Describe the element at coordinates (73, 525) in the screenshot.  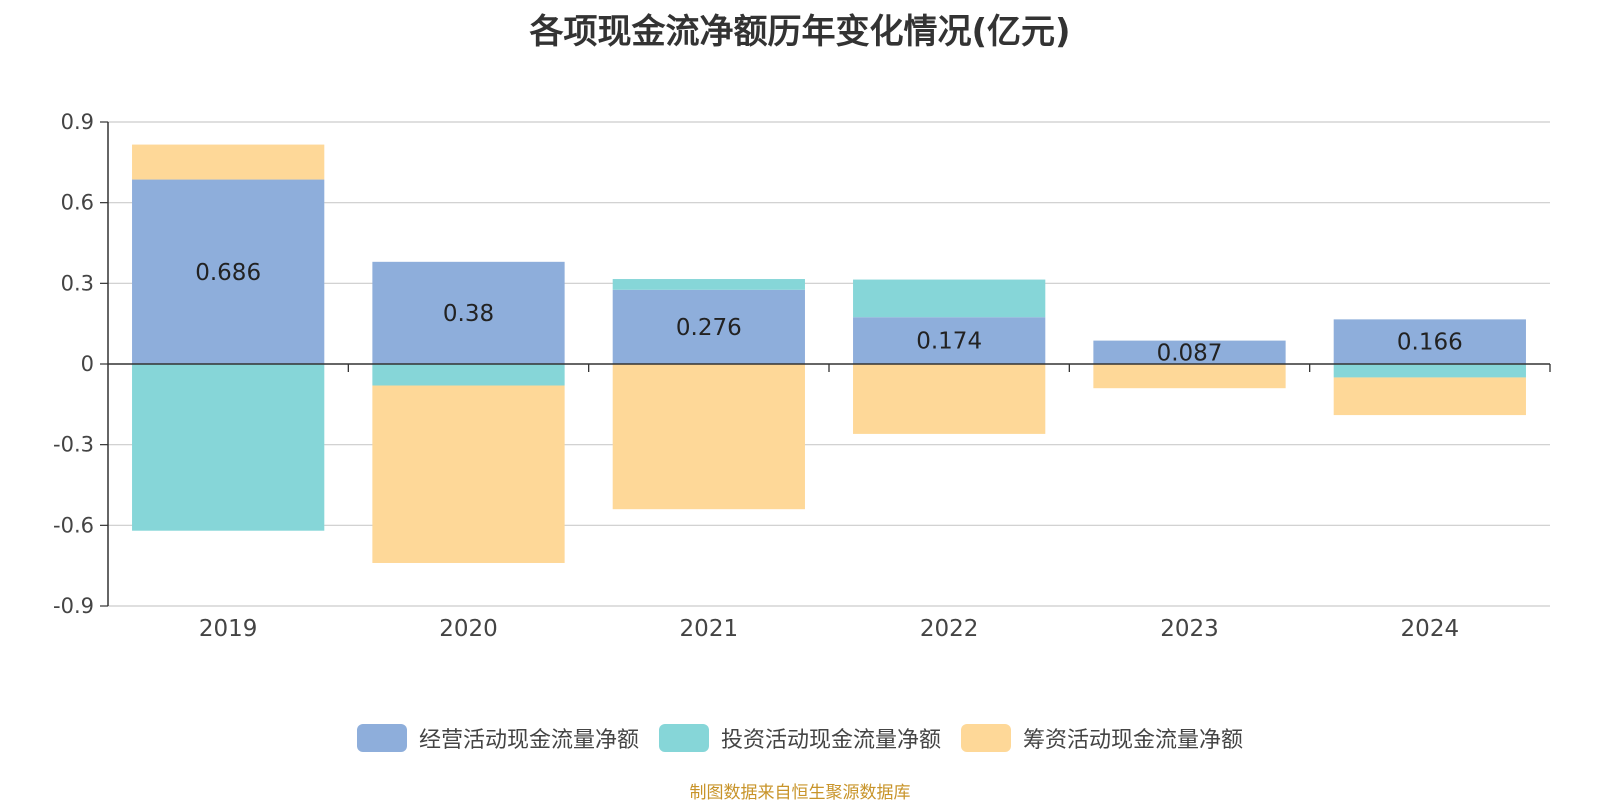
I see `y-tick-label: -0.6` at that location.